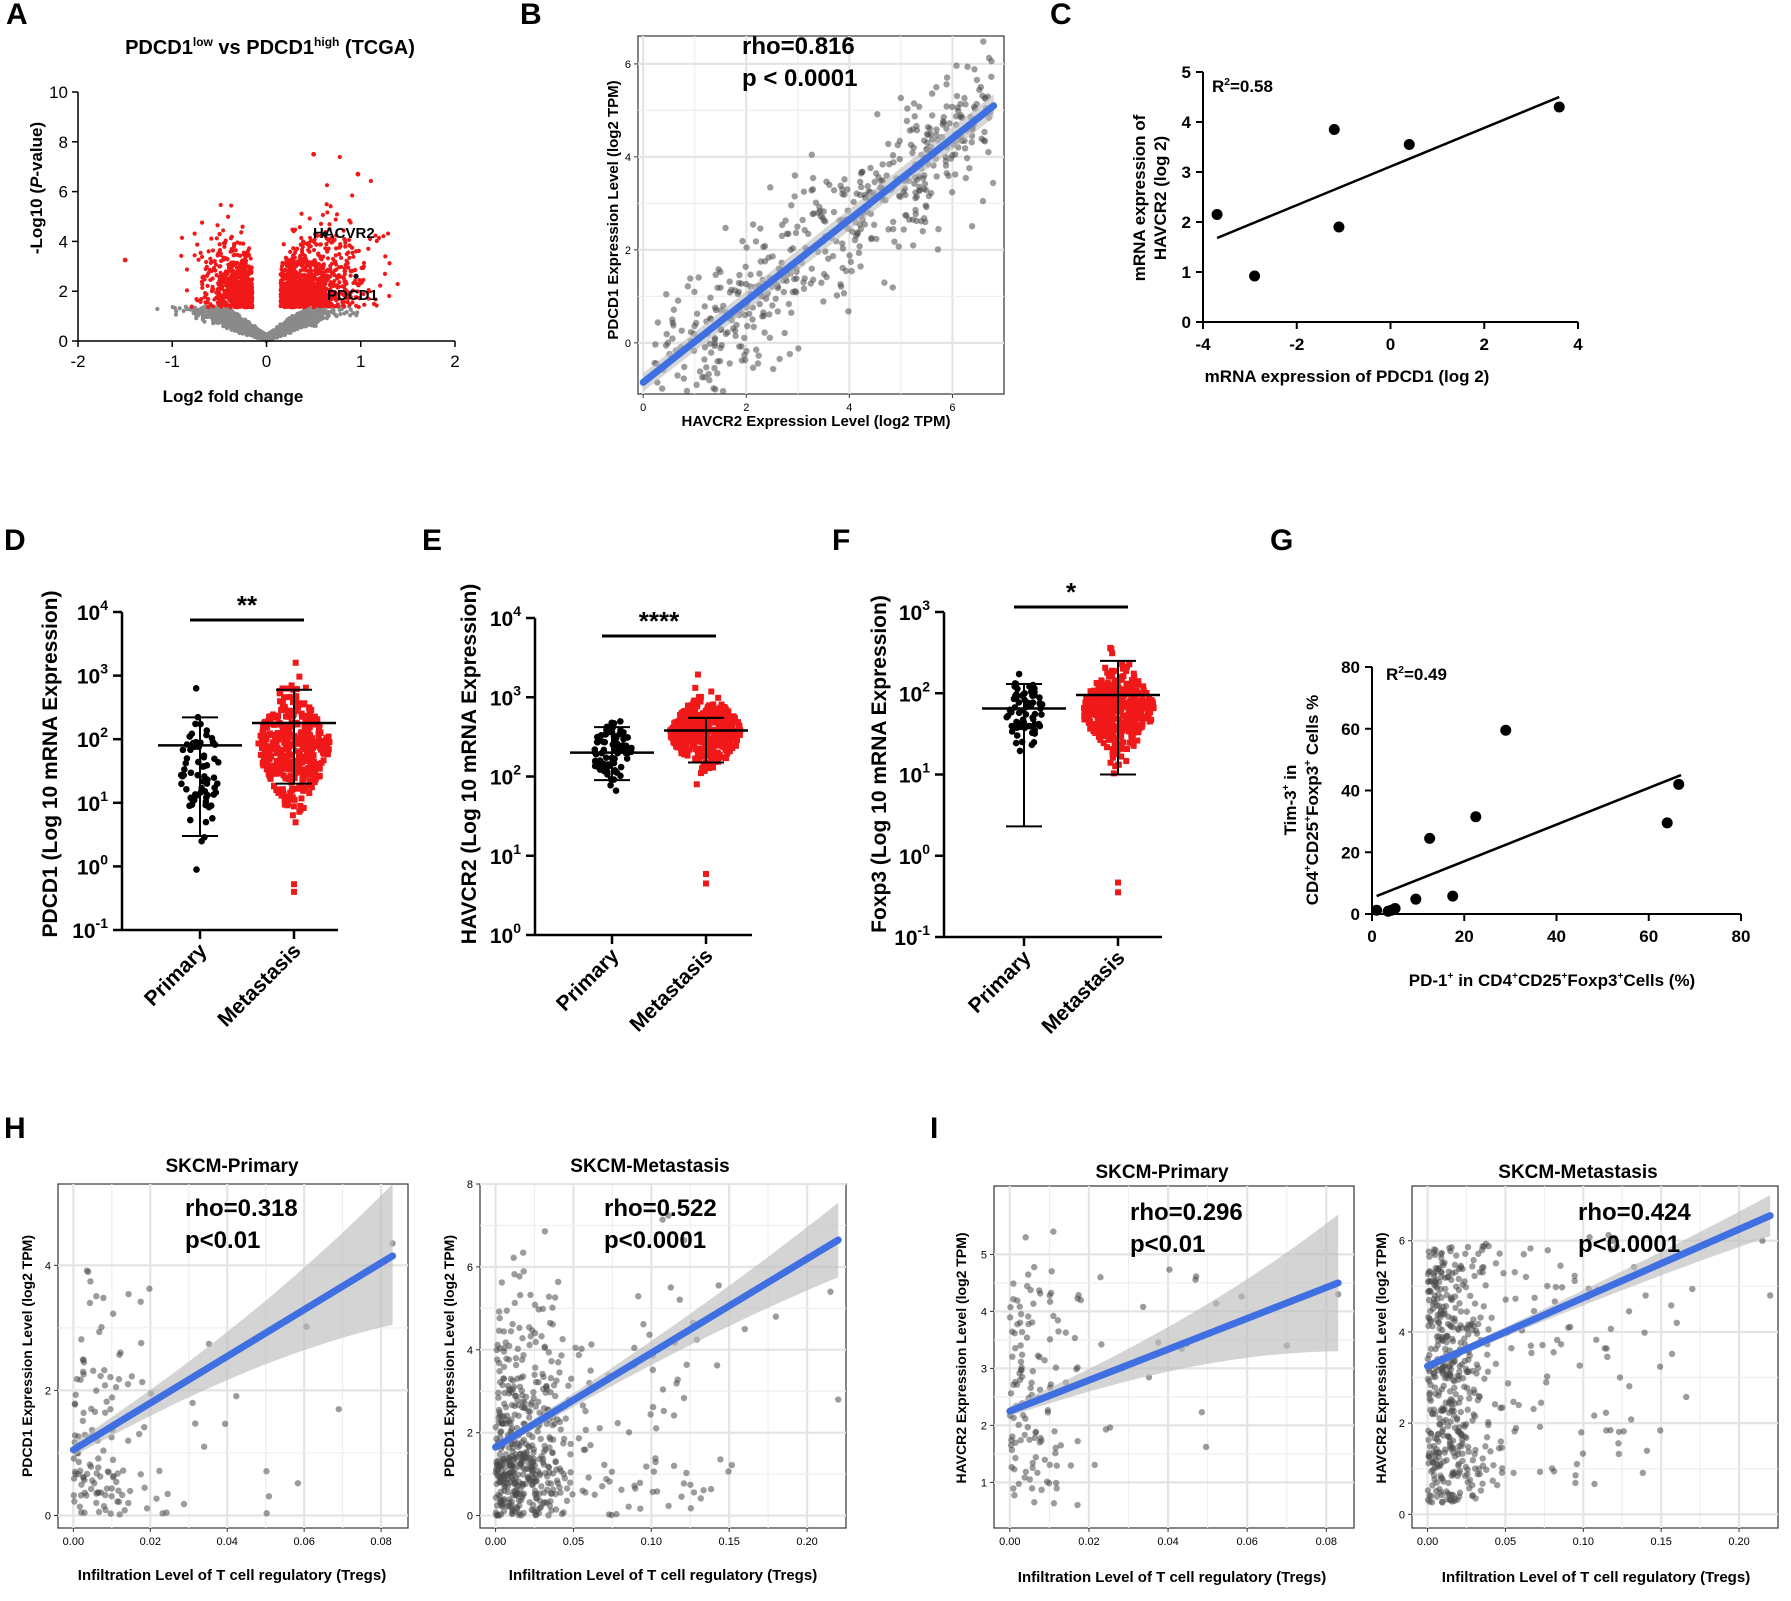 The width and height of the screenshot is (1791, 1601). Describe the element at coordinates (92, 611) in the screenshot. I see `dotplot-y-tick-label: 10⁴` at that location.